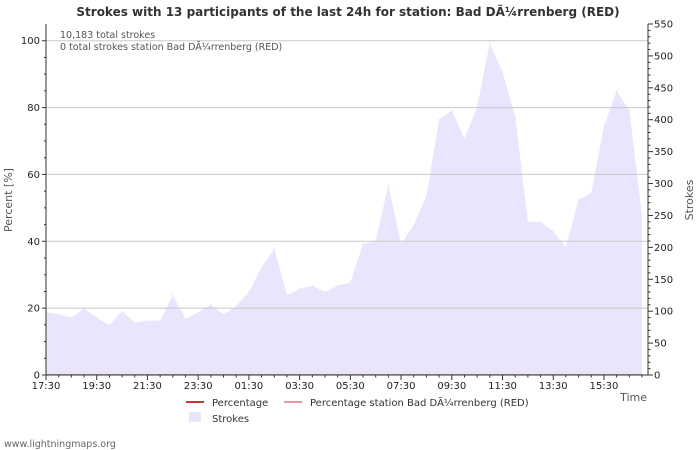 This screenshot has height=450, width=700. What do you see at coordinates (147, 386) in the screenshot?
I see `x-tick-label: 21:30` at bounding box center [147, 386].